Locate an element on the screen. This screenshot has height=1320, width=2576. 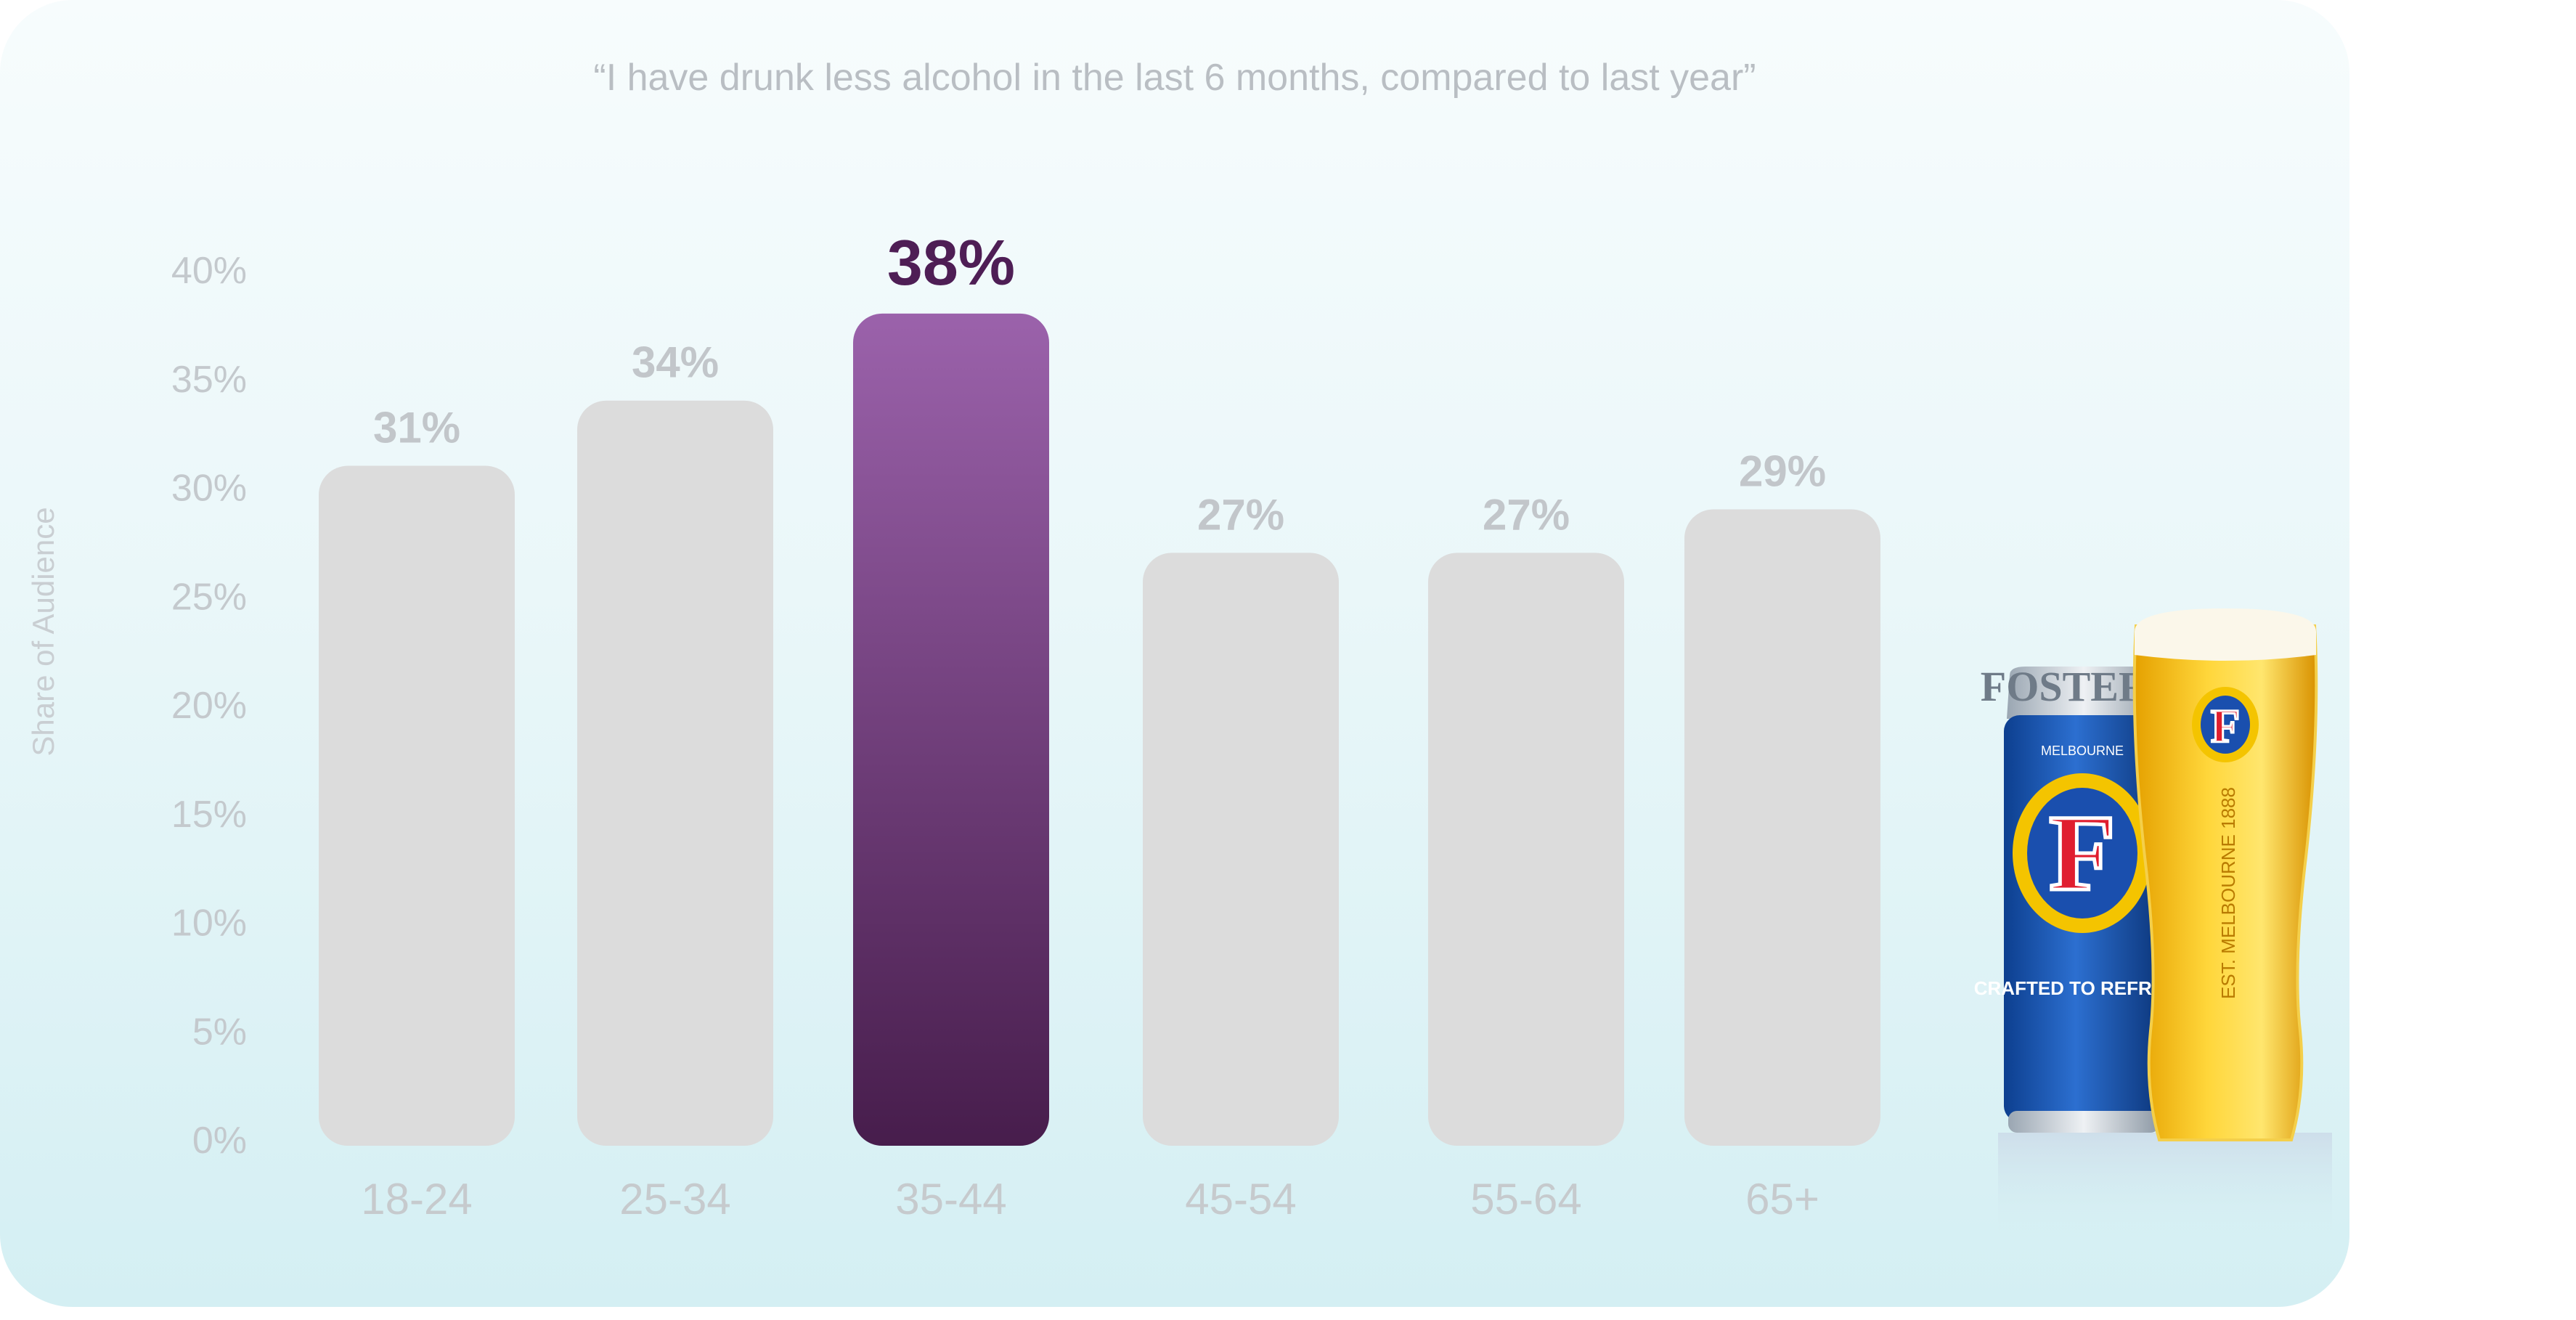
beer-glass-icon: F EST. MELBOURNE 1888 is located at coordinates (2225, 874).